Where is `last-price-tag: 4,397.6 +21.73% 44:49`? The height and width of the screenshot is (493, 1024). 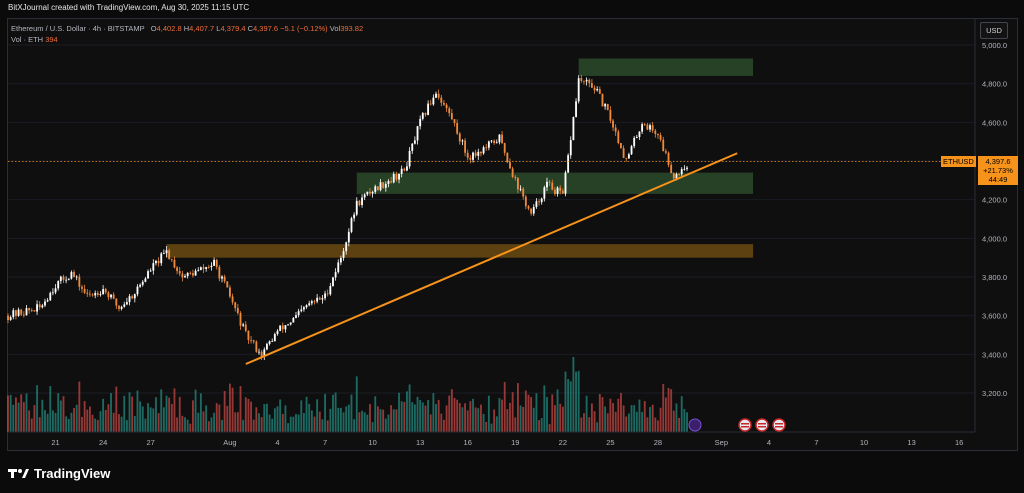
last-price-tag: 4,397.6 +21.73% 44:49 is located at coordinates (998, 170).